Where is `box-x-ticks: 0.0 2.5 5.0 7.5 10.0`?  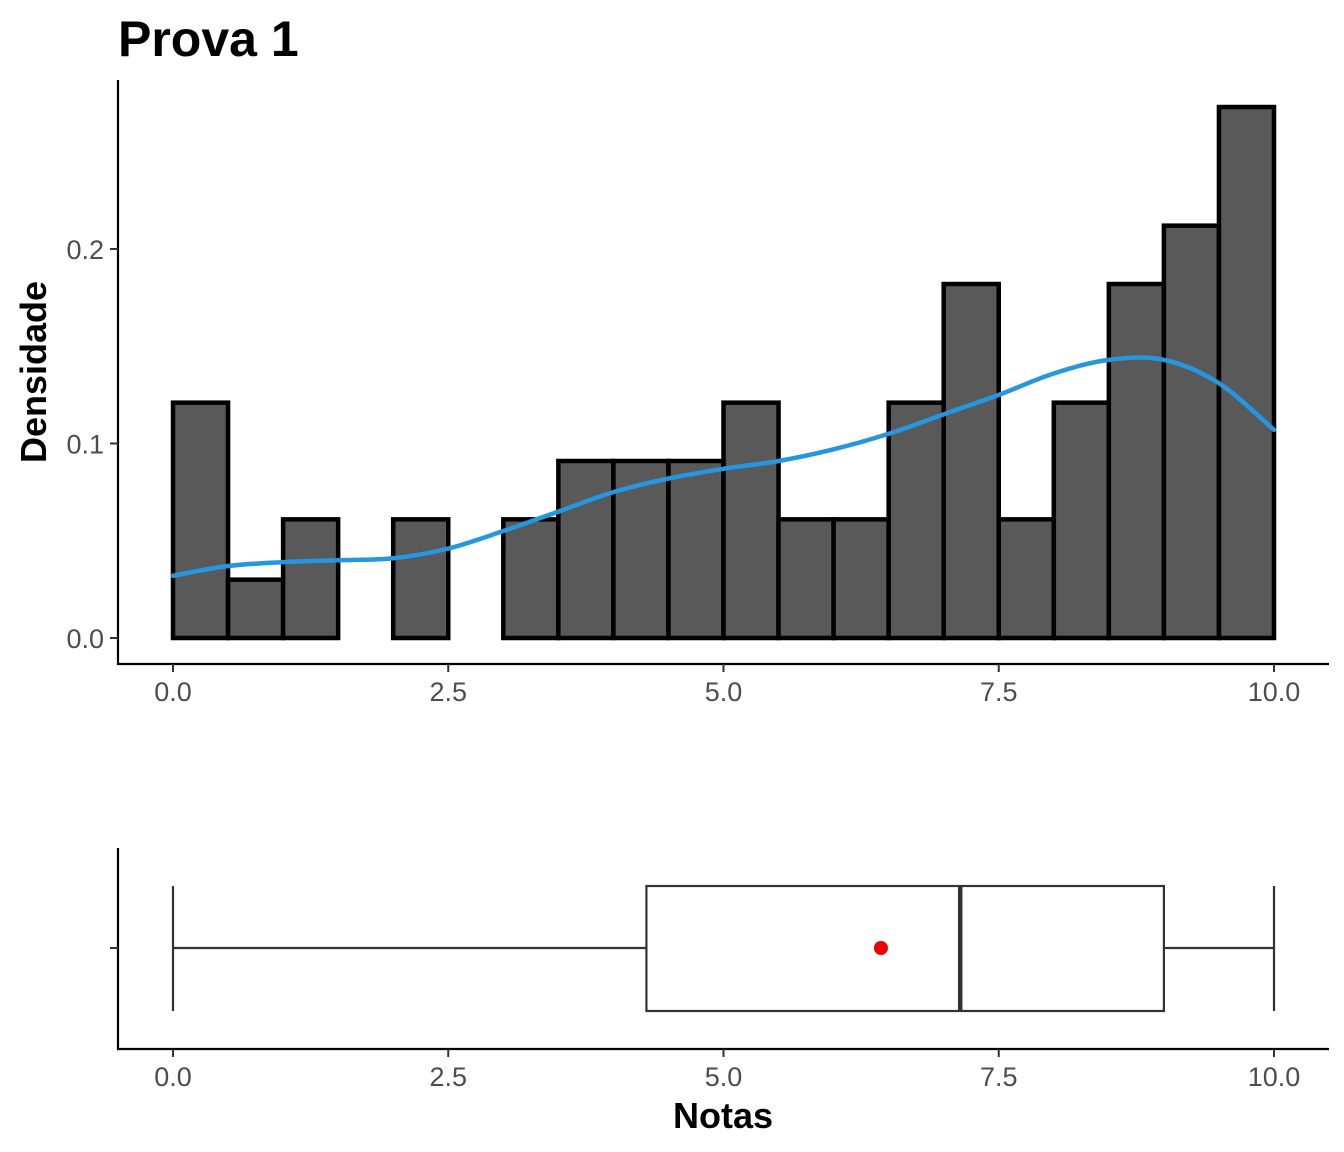
box-x-ticks: 0.0 2.5 5.0 7.5 10.0 is located at coordinates (727, 1070).